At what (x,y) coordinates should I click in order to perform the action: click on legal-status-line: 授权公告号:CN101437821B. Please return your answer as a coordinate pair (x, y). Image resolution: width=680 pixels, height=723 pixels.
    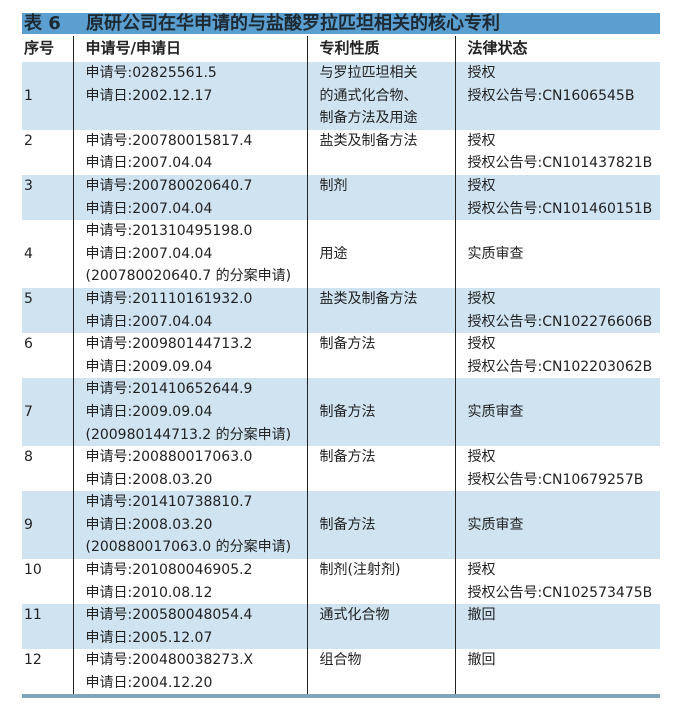
    Looking at the image, I should click on (560, 163).